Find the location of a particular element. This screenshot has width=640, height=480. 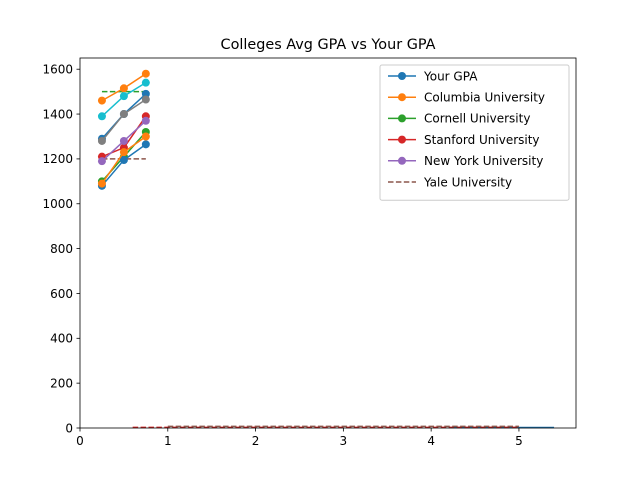

y-tick-label-1000: 1000 is located at coordinates (57, 204).